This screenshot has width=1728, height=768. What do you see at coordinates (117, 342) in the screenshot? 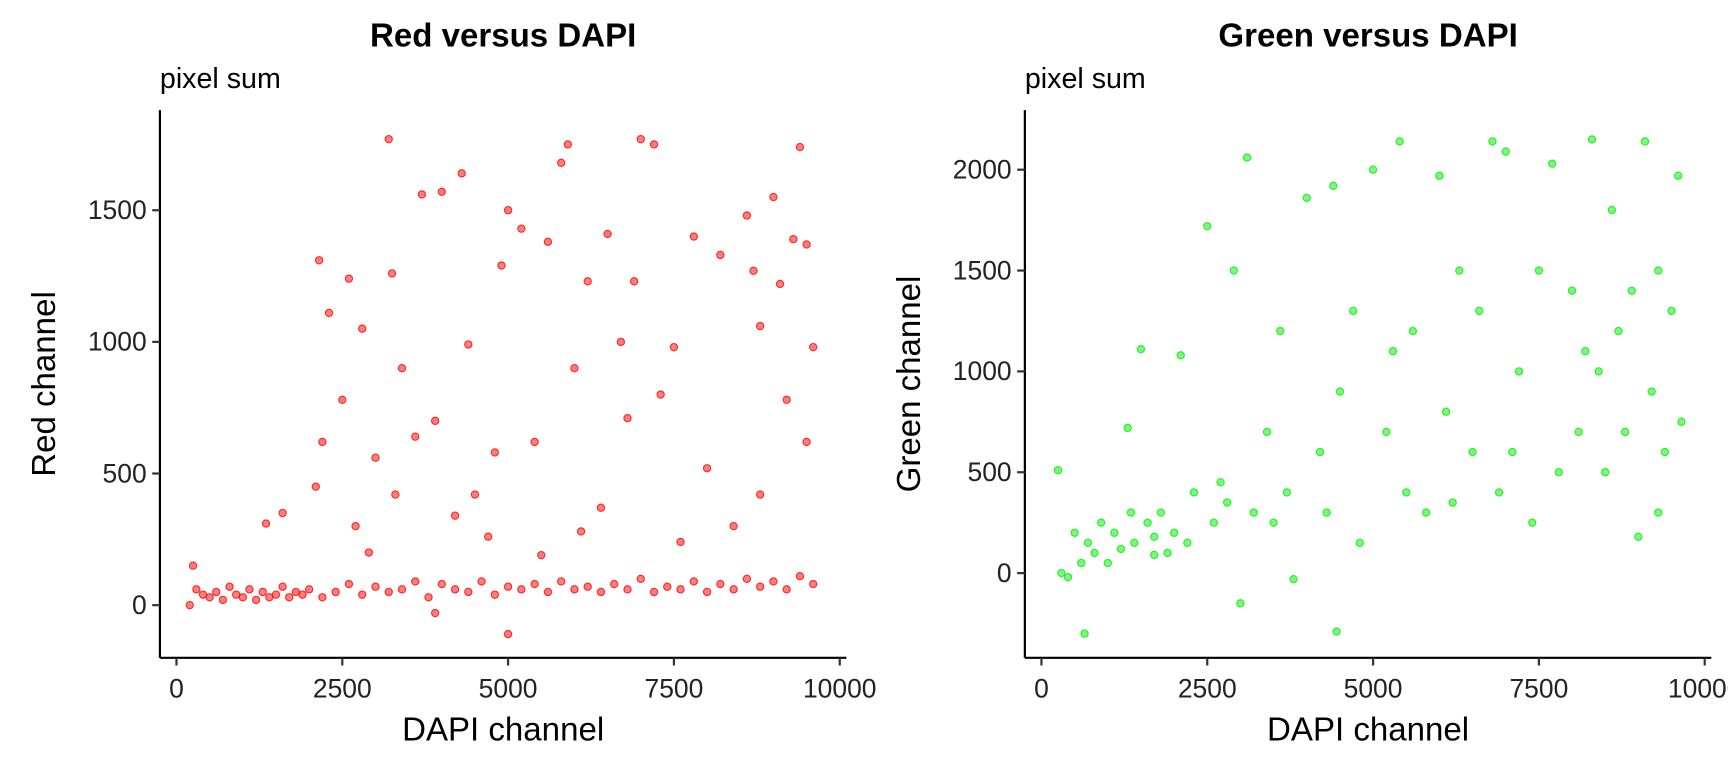
I see `y-tick-label: 1000` at bounding box center [117, 342].